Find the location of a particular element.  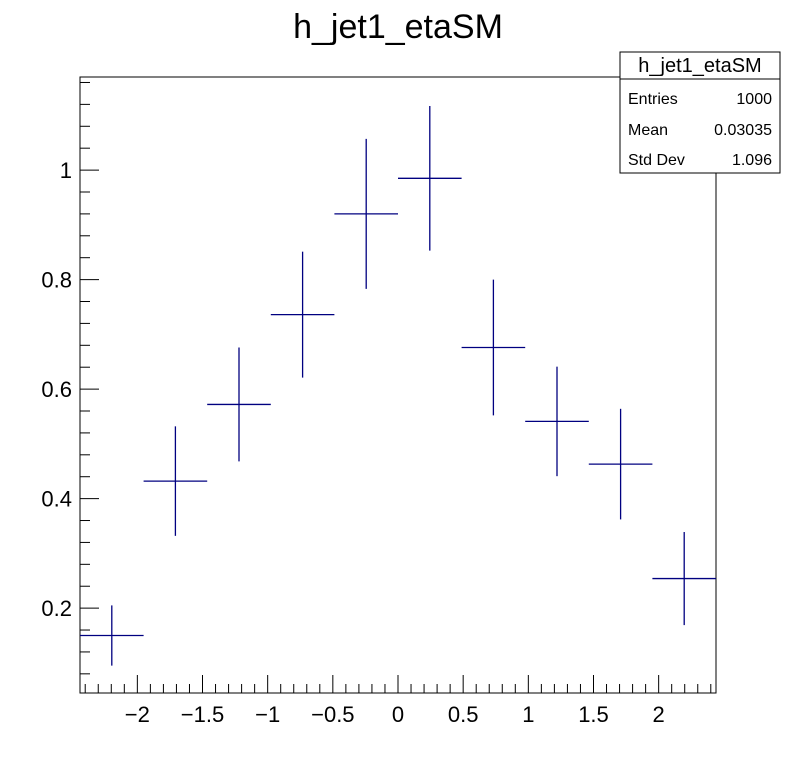

x-tick-label: −1.5 is located at coordinates (202, 714).